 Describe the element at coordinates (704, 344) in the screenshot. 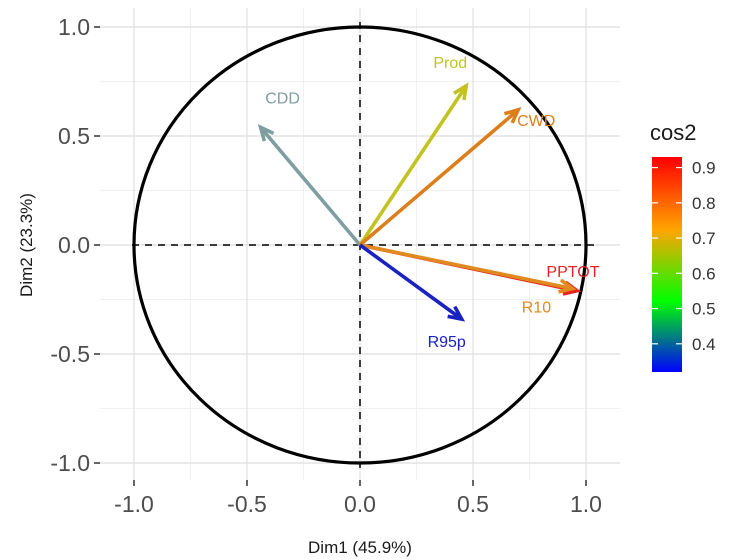

I see `legend-tick-label: 0.4` at that location.